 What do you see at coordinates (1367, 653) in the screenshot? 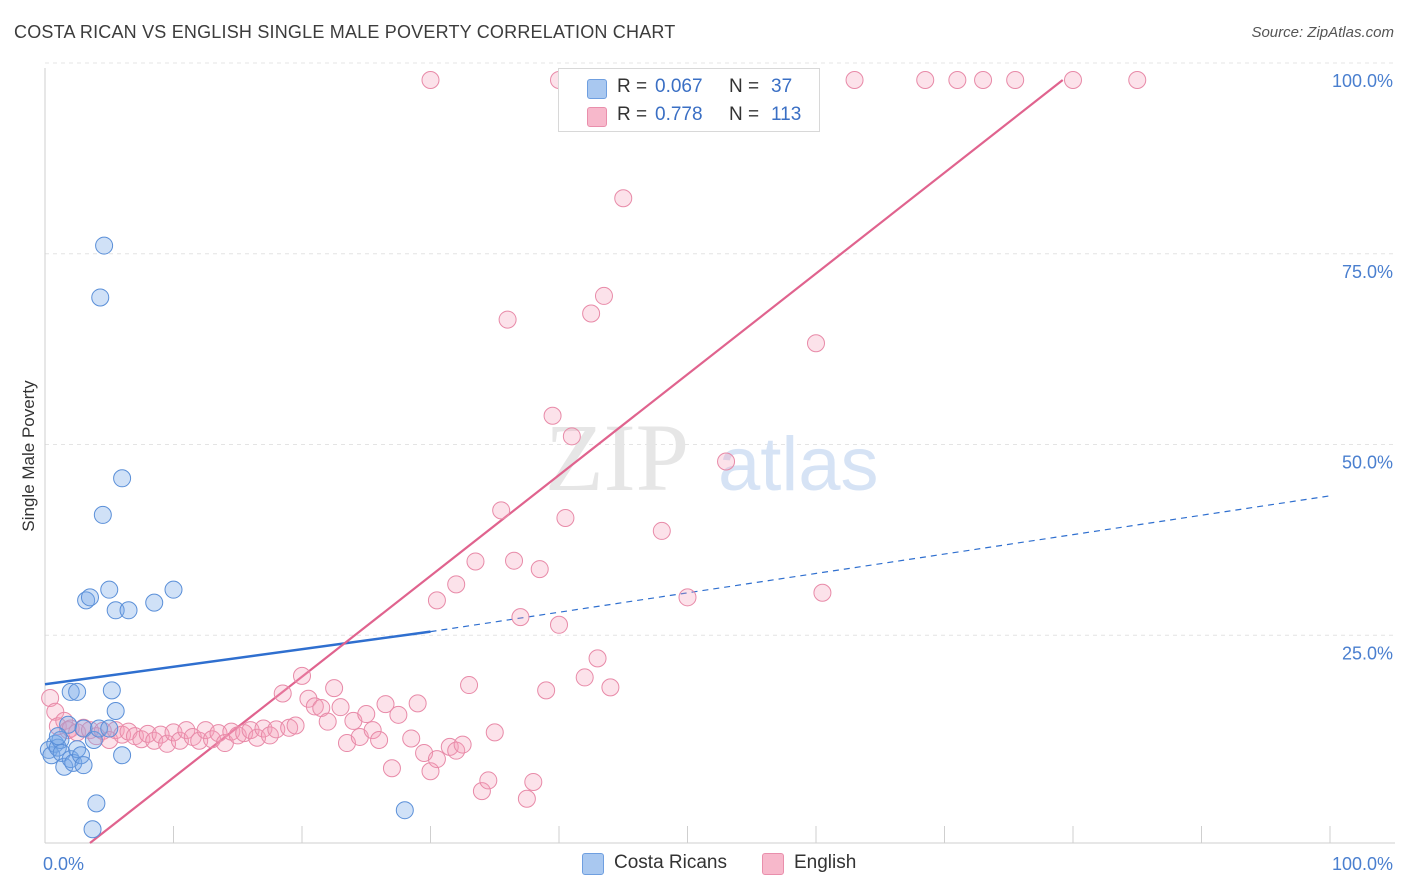
I see `y-tick-label: 25.0%` at bounding box center [1367, 653].